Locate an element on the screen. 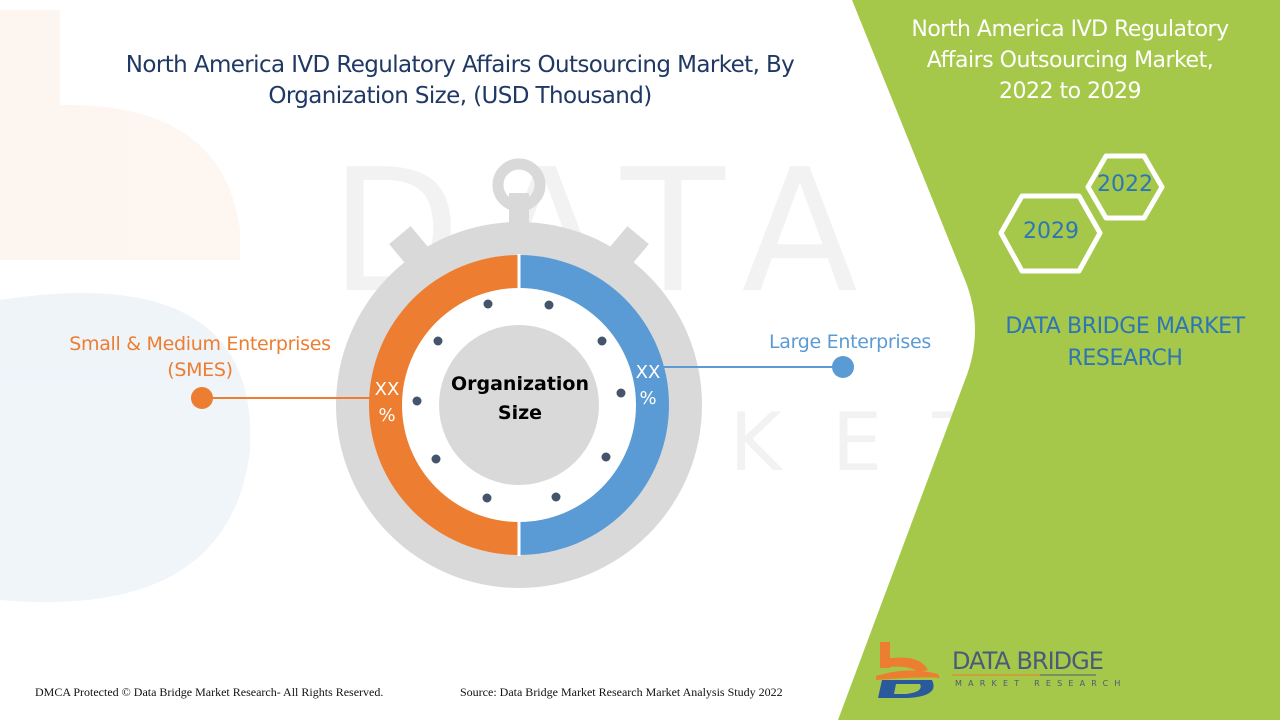 This screenshot has height=720, width=1280. hexagon-label-2029: 2029 is located at coordinates (1051, 231).